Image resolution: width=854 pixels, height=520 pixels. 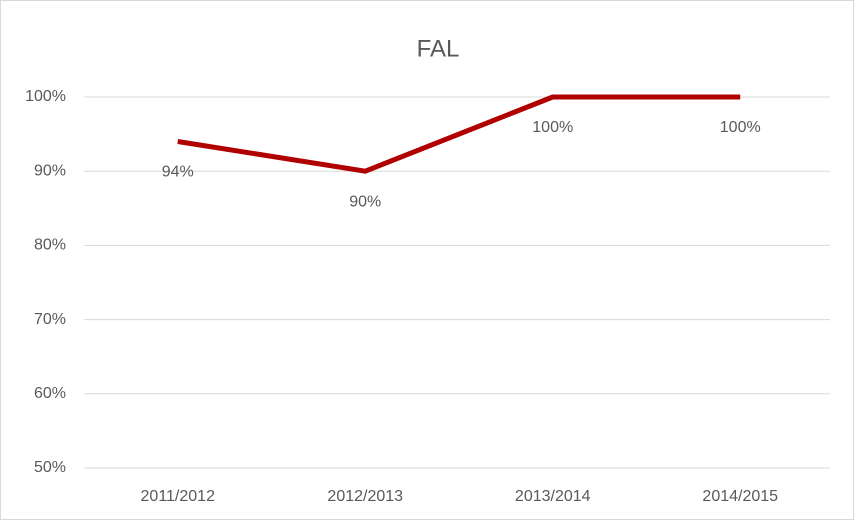 What do you see at coordinates (178, 172) in the screenshot?
I see `data-label: 94%` at bounding box center [178, 172].